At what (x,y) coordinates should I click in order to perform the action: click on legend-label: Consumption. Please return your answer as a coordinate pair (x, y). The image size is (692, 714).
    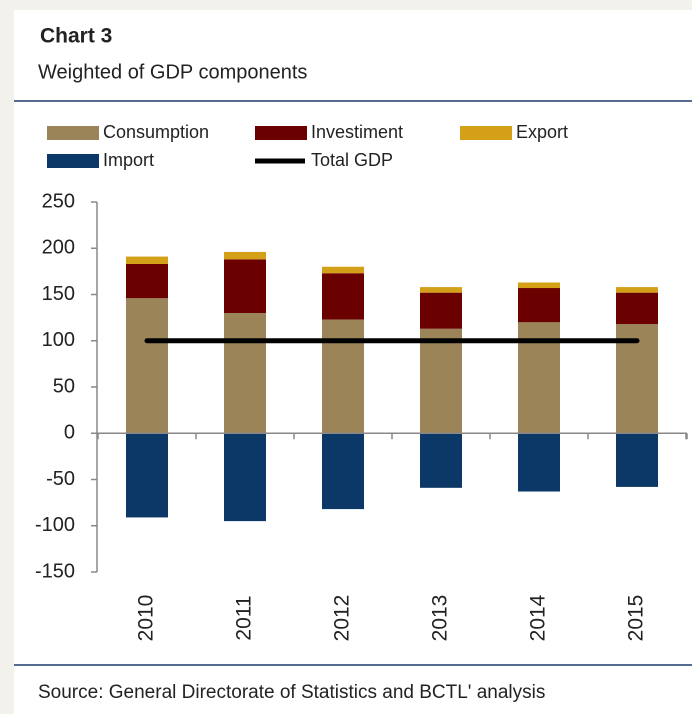
    Looking at the image, I should click on (156, 132).